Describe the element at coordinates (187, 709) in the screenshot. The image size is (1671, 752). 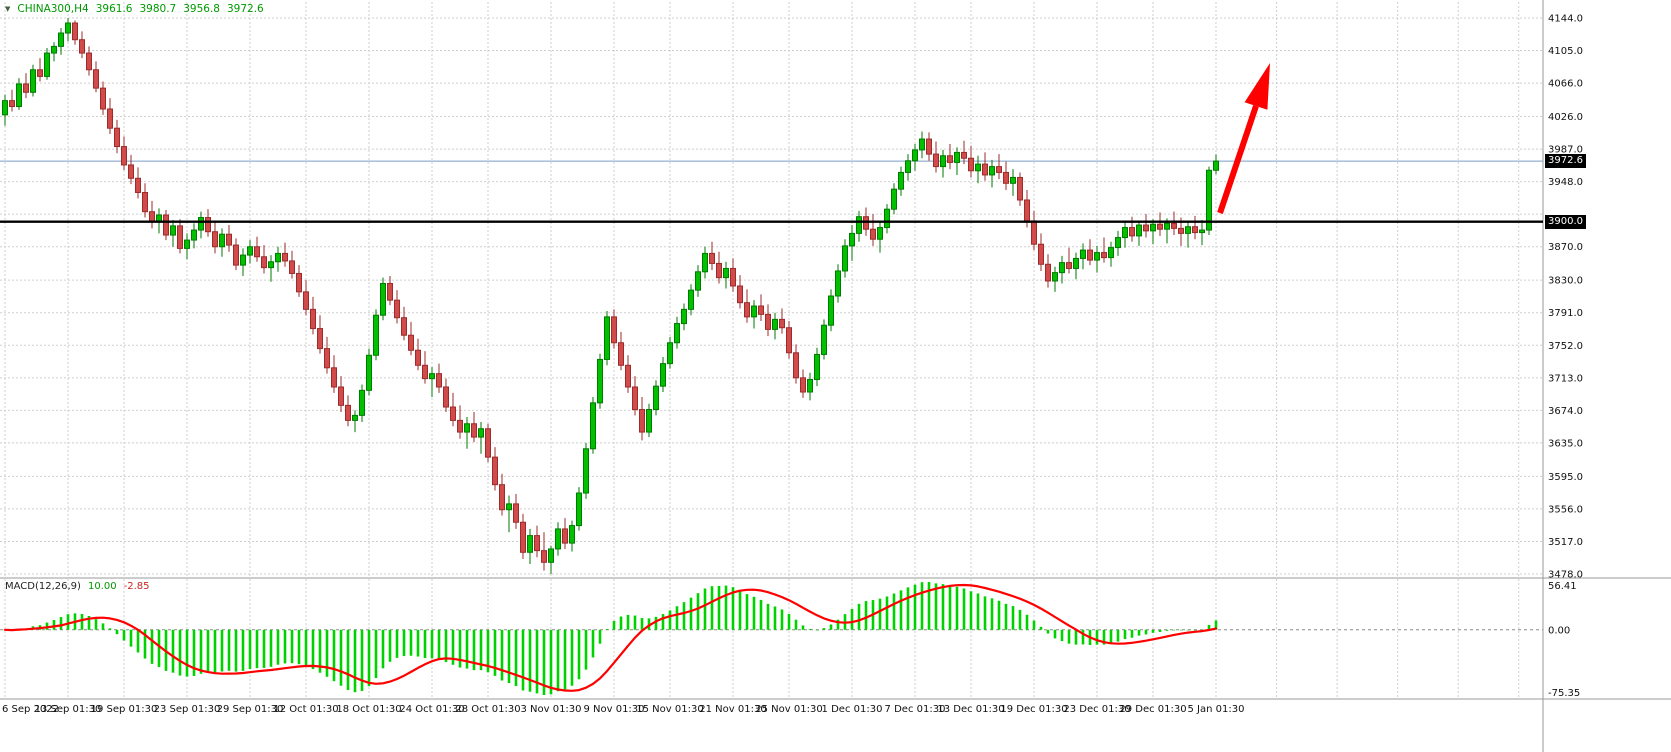
I see `svg-text: 23 Sep 01:30` at that location.